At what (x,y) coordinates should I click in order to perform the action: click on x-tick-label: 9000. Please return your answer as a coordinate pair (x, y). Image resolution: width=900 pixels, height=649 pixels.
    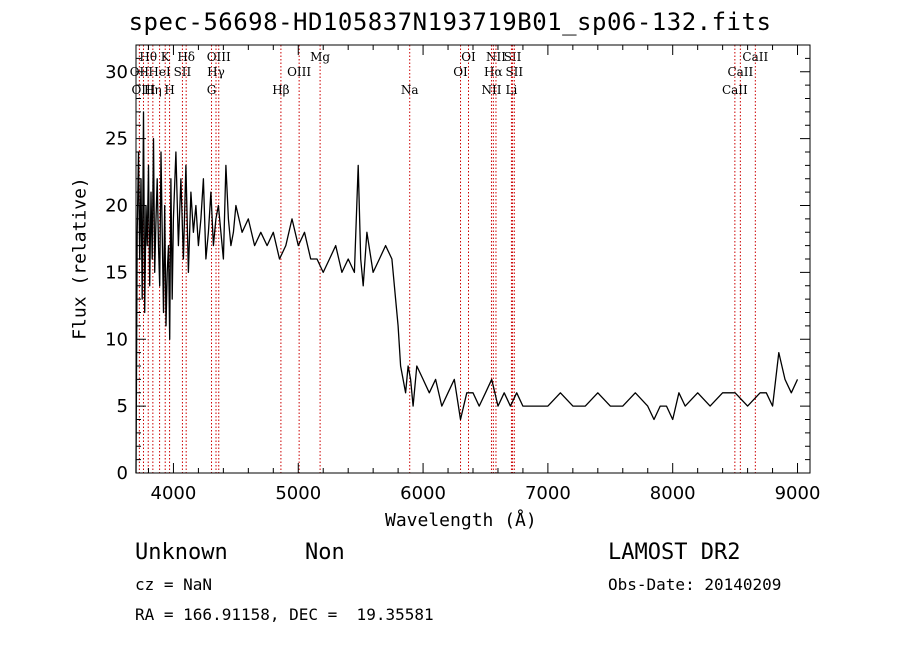
    Looking at the image, I should click on (798, 493).